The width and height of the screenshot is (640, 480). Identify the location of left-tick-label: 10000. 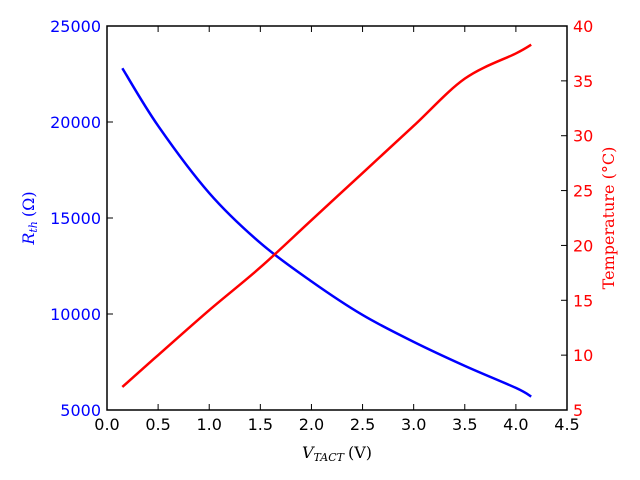
(75, 314).